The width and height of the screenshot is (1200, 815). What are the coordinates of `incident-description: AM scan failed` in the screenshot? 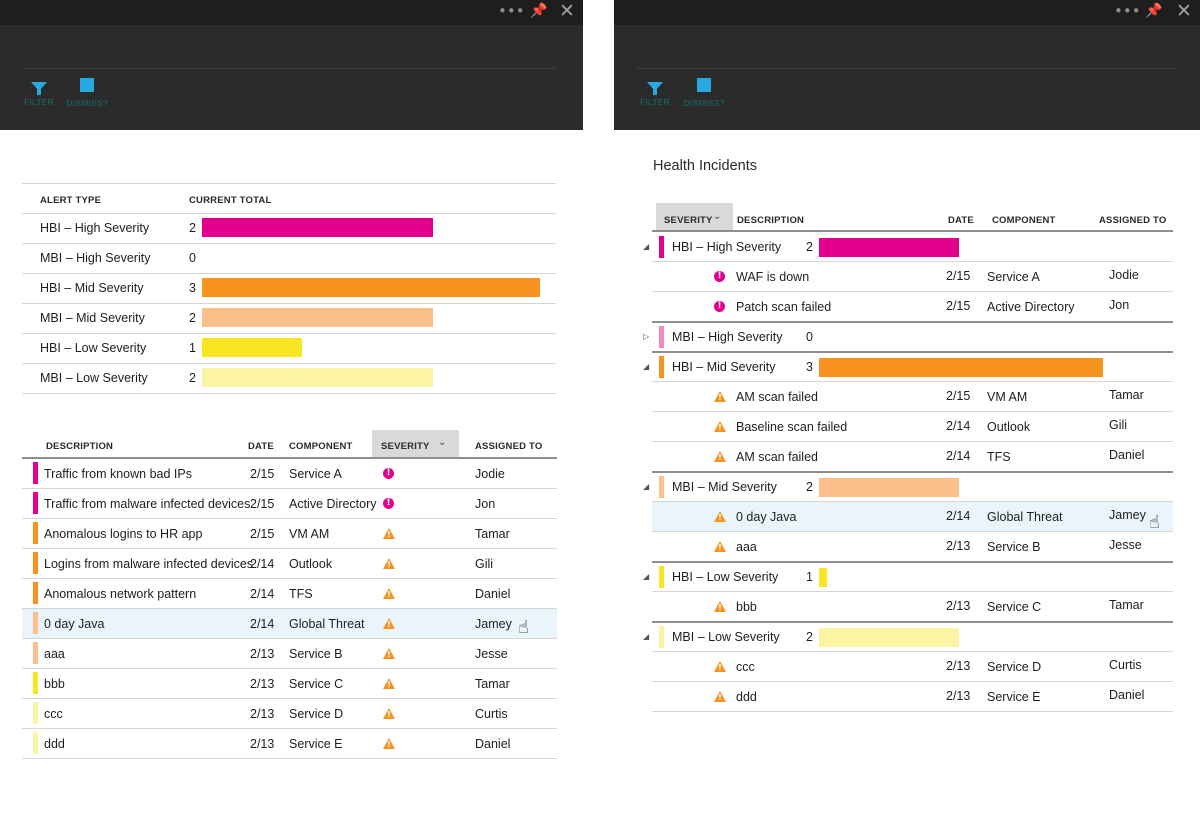 It's located at (777, 397).